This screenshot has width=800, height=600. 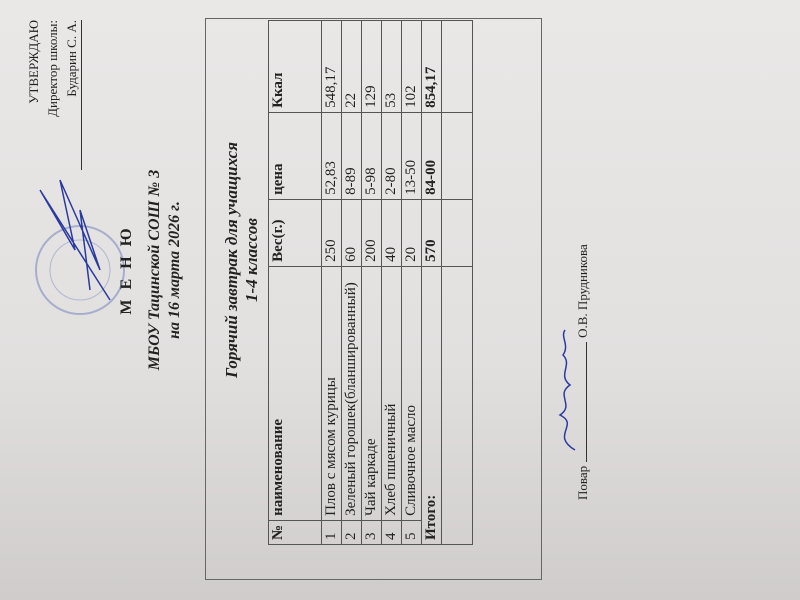 I want to click on director-signature-icon, so click(x=75, y=240).